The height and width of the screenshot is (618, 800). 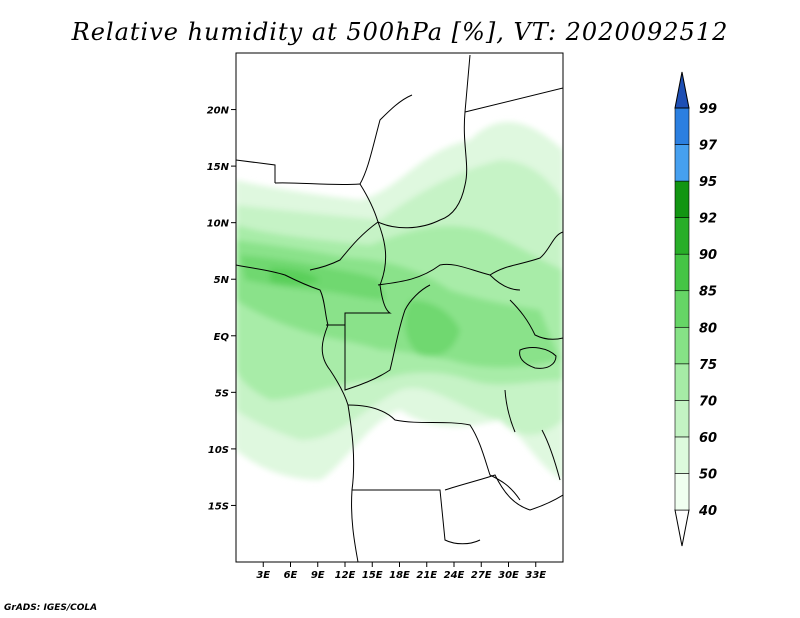 What do you see at coordinates (218, 506) in the screenshot?
I see `lat-tick-label: 15S` at bounding box center [218, 506].